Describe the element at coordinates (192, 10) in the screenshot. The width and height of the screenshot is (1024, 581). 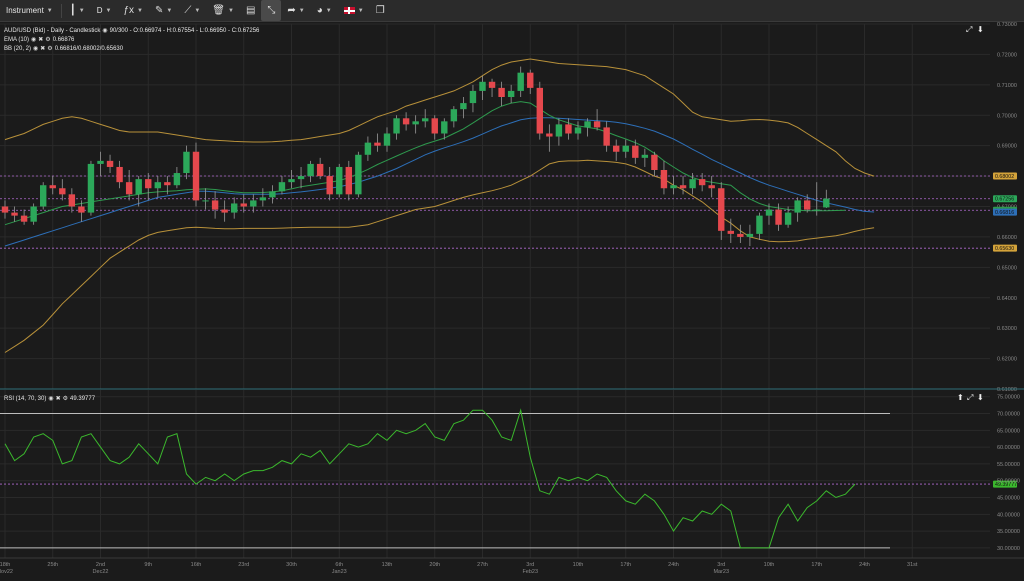
I see `tools-menu: ⟋ ▼` at that location.